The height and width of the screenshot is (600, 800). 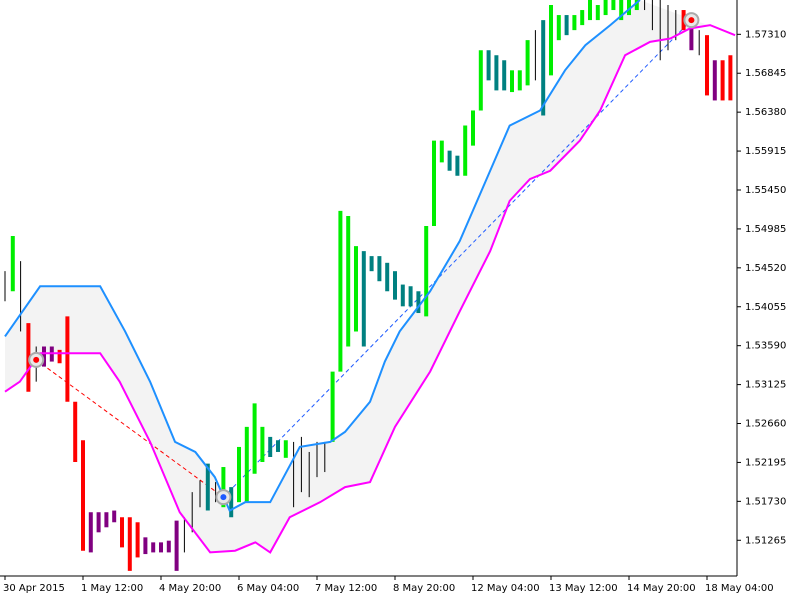 I want to click on y-tick-label: 1.56380, so click(x=765, y=112).